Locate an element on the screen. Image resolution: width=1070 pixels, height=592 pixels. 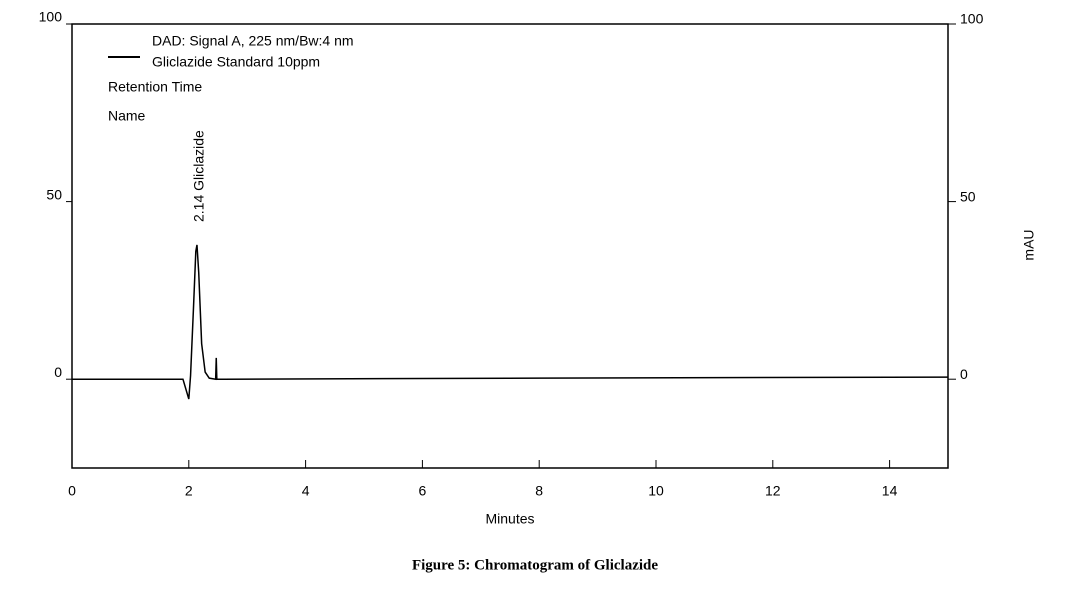
y2-tick-label: 0 is located at coordinates (964, 374).